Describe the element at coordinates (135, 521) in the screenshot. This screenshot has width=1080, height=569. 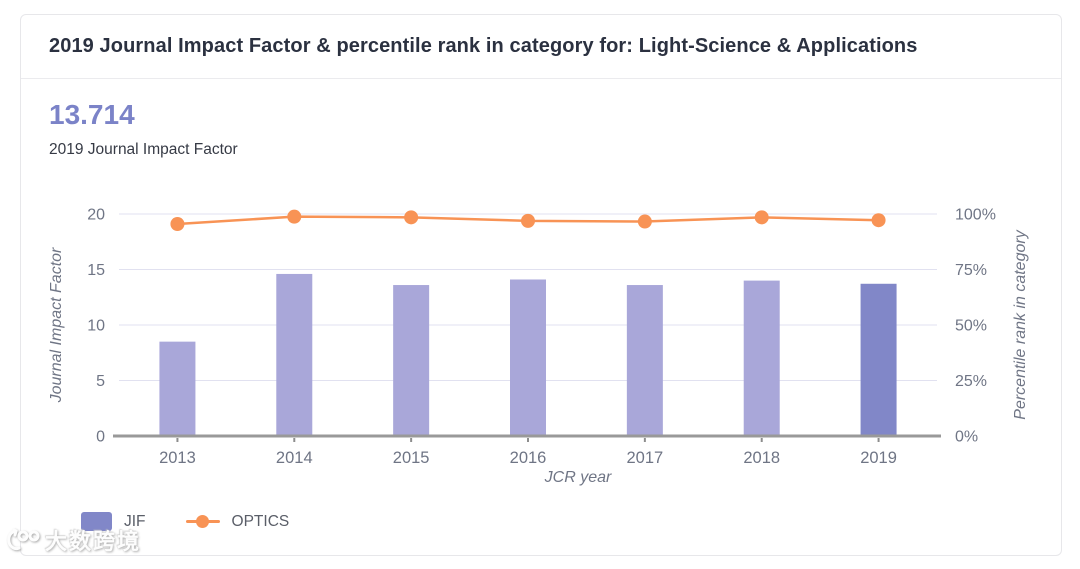
I see `legend-label-jif: JIF` at that location.